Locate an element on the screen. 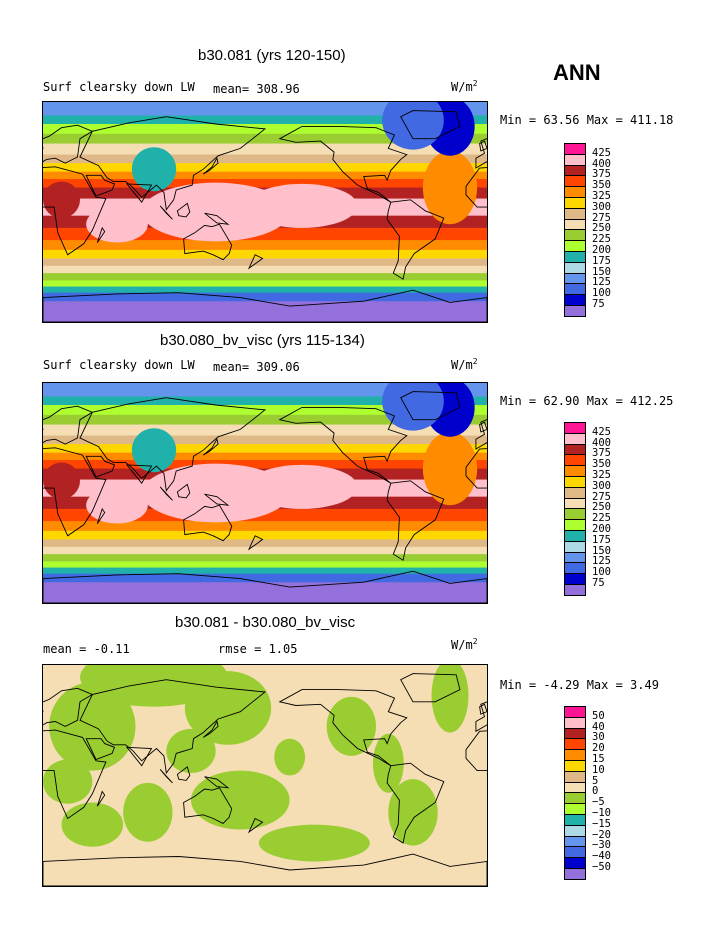  figure-label: ANN is located at coordinates (577, 72).